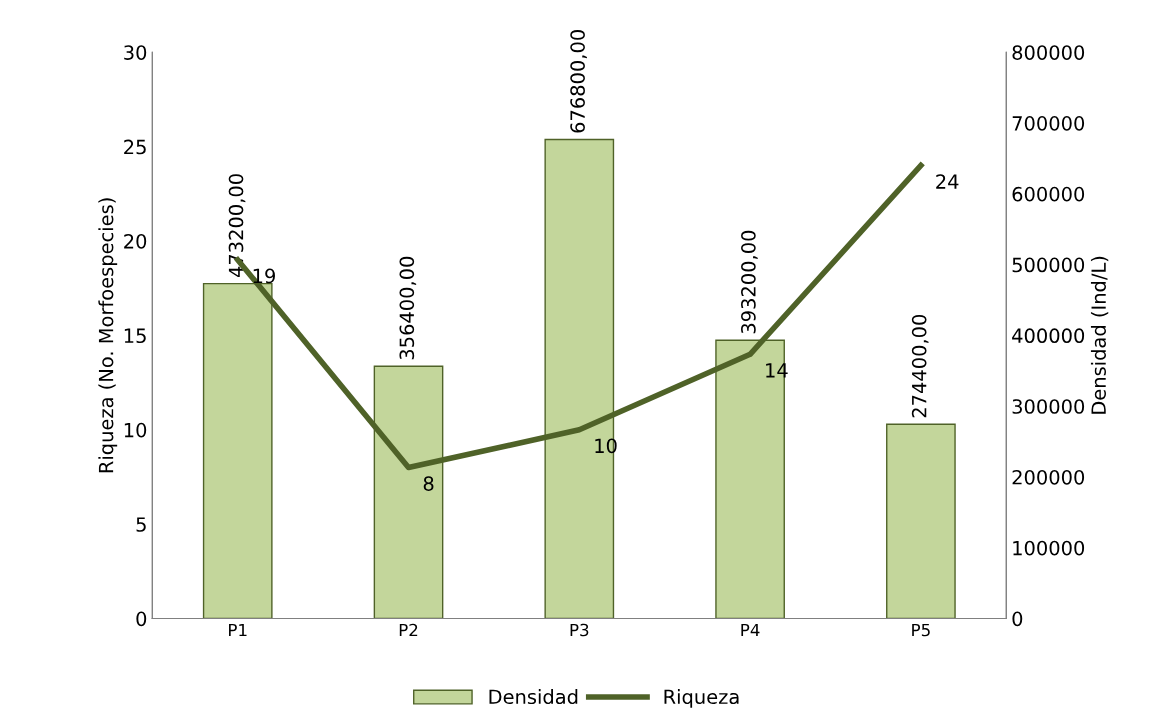  Describe the element at coordinates (428, 483) in the screenshot. I see `data-label: 8` at that location.